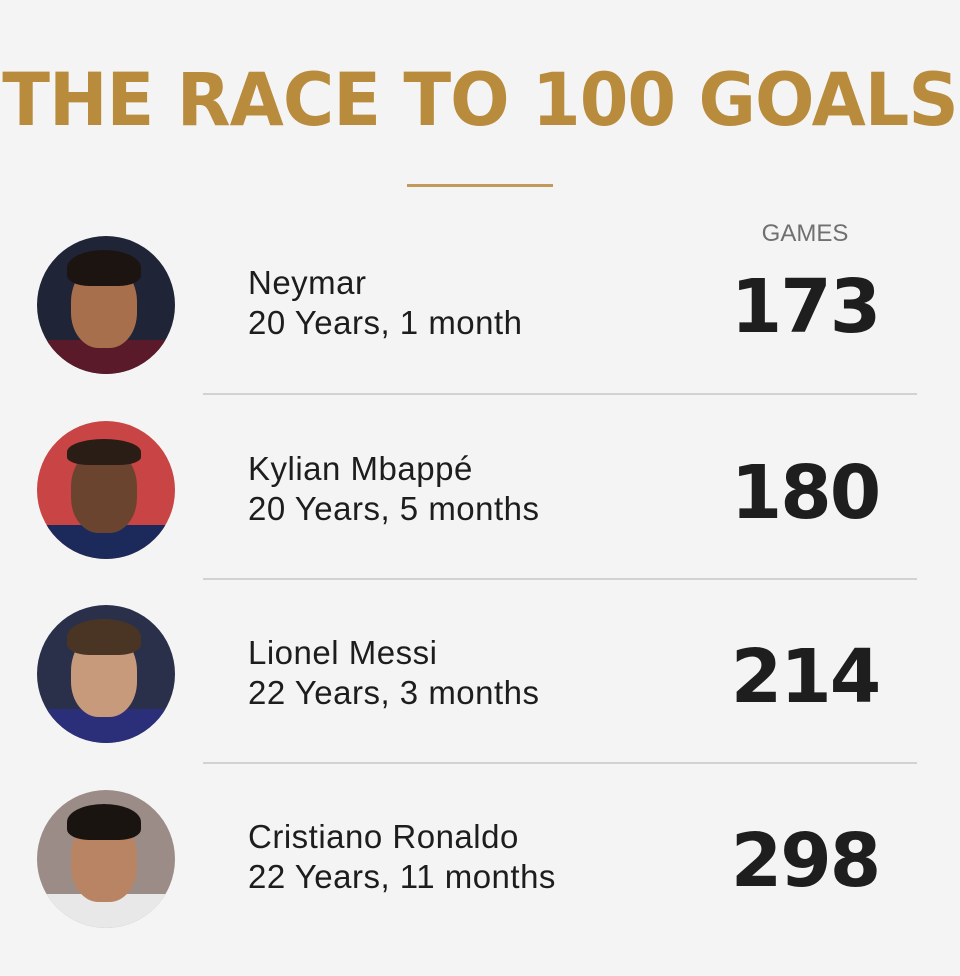 This screenshot has width=960, height=976. What do you see at coordinates (385, 322) in the screenshot?
I see `player-age: 20 Years, 1 month` at bounding box center [385, 322].